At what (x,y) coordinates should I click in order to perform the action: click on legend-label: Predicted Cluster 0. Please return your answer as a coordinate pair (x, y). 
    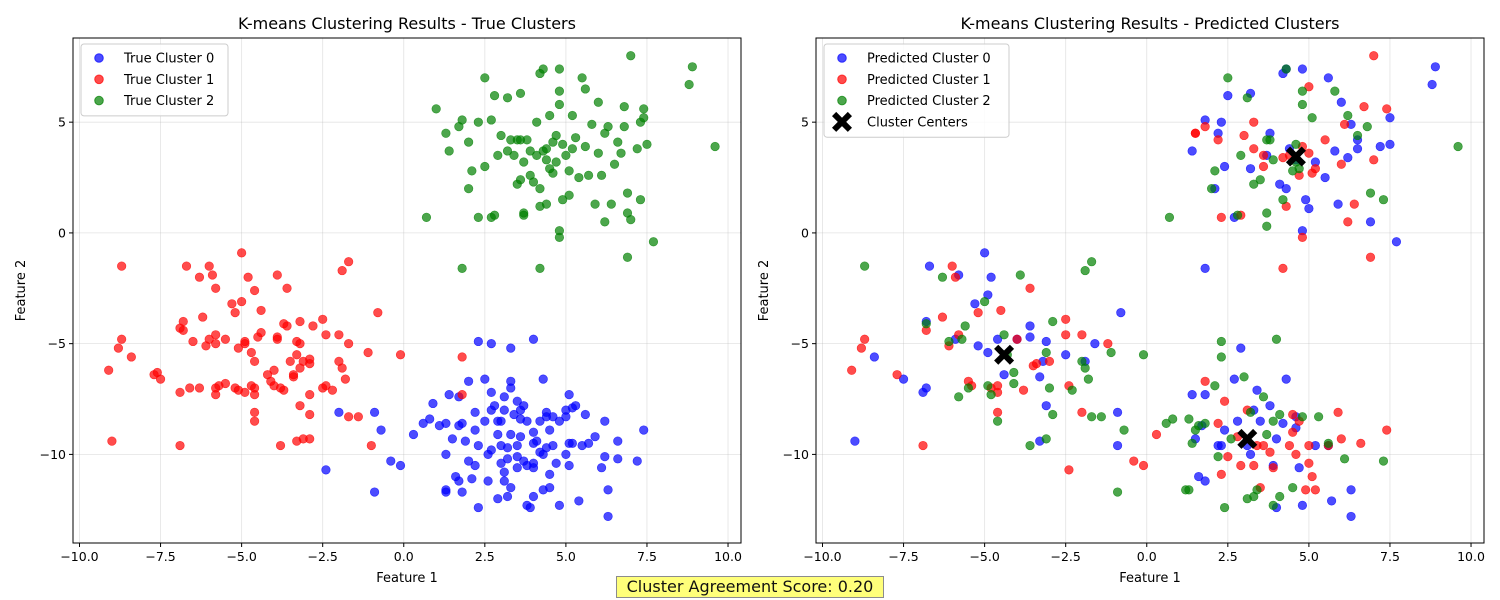
    Looking at the image, I should click on (929, 59).